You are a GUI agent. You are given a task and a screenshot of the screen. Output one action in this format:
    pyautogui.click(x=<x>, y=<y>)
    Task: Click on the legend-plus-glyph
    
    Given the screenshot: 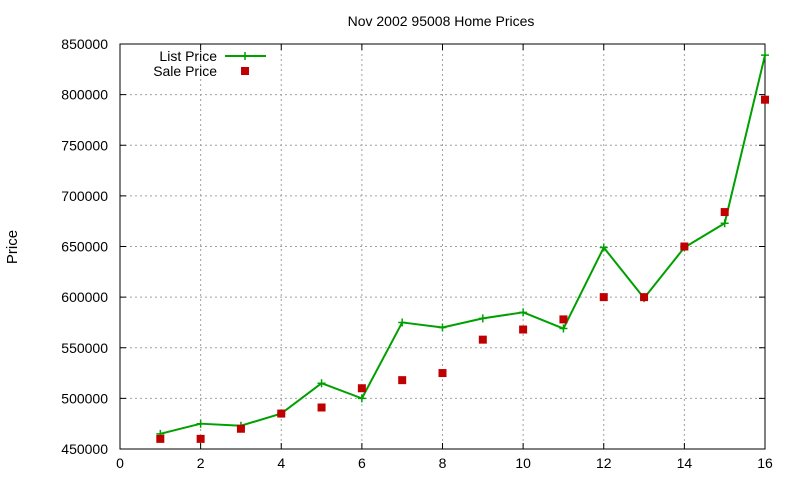 What is the action you would take?
    pyautogui.click(x=245, y=56)
    